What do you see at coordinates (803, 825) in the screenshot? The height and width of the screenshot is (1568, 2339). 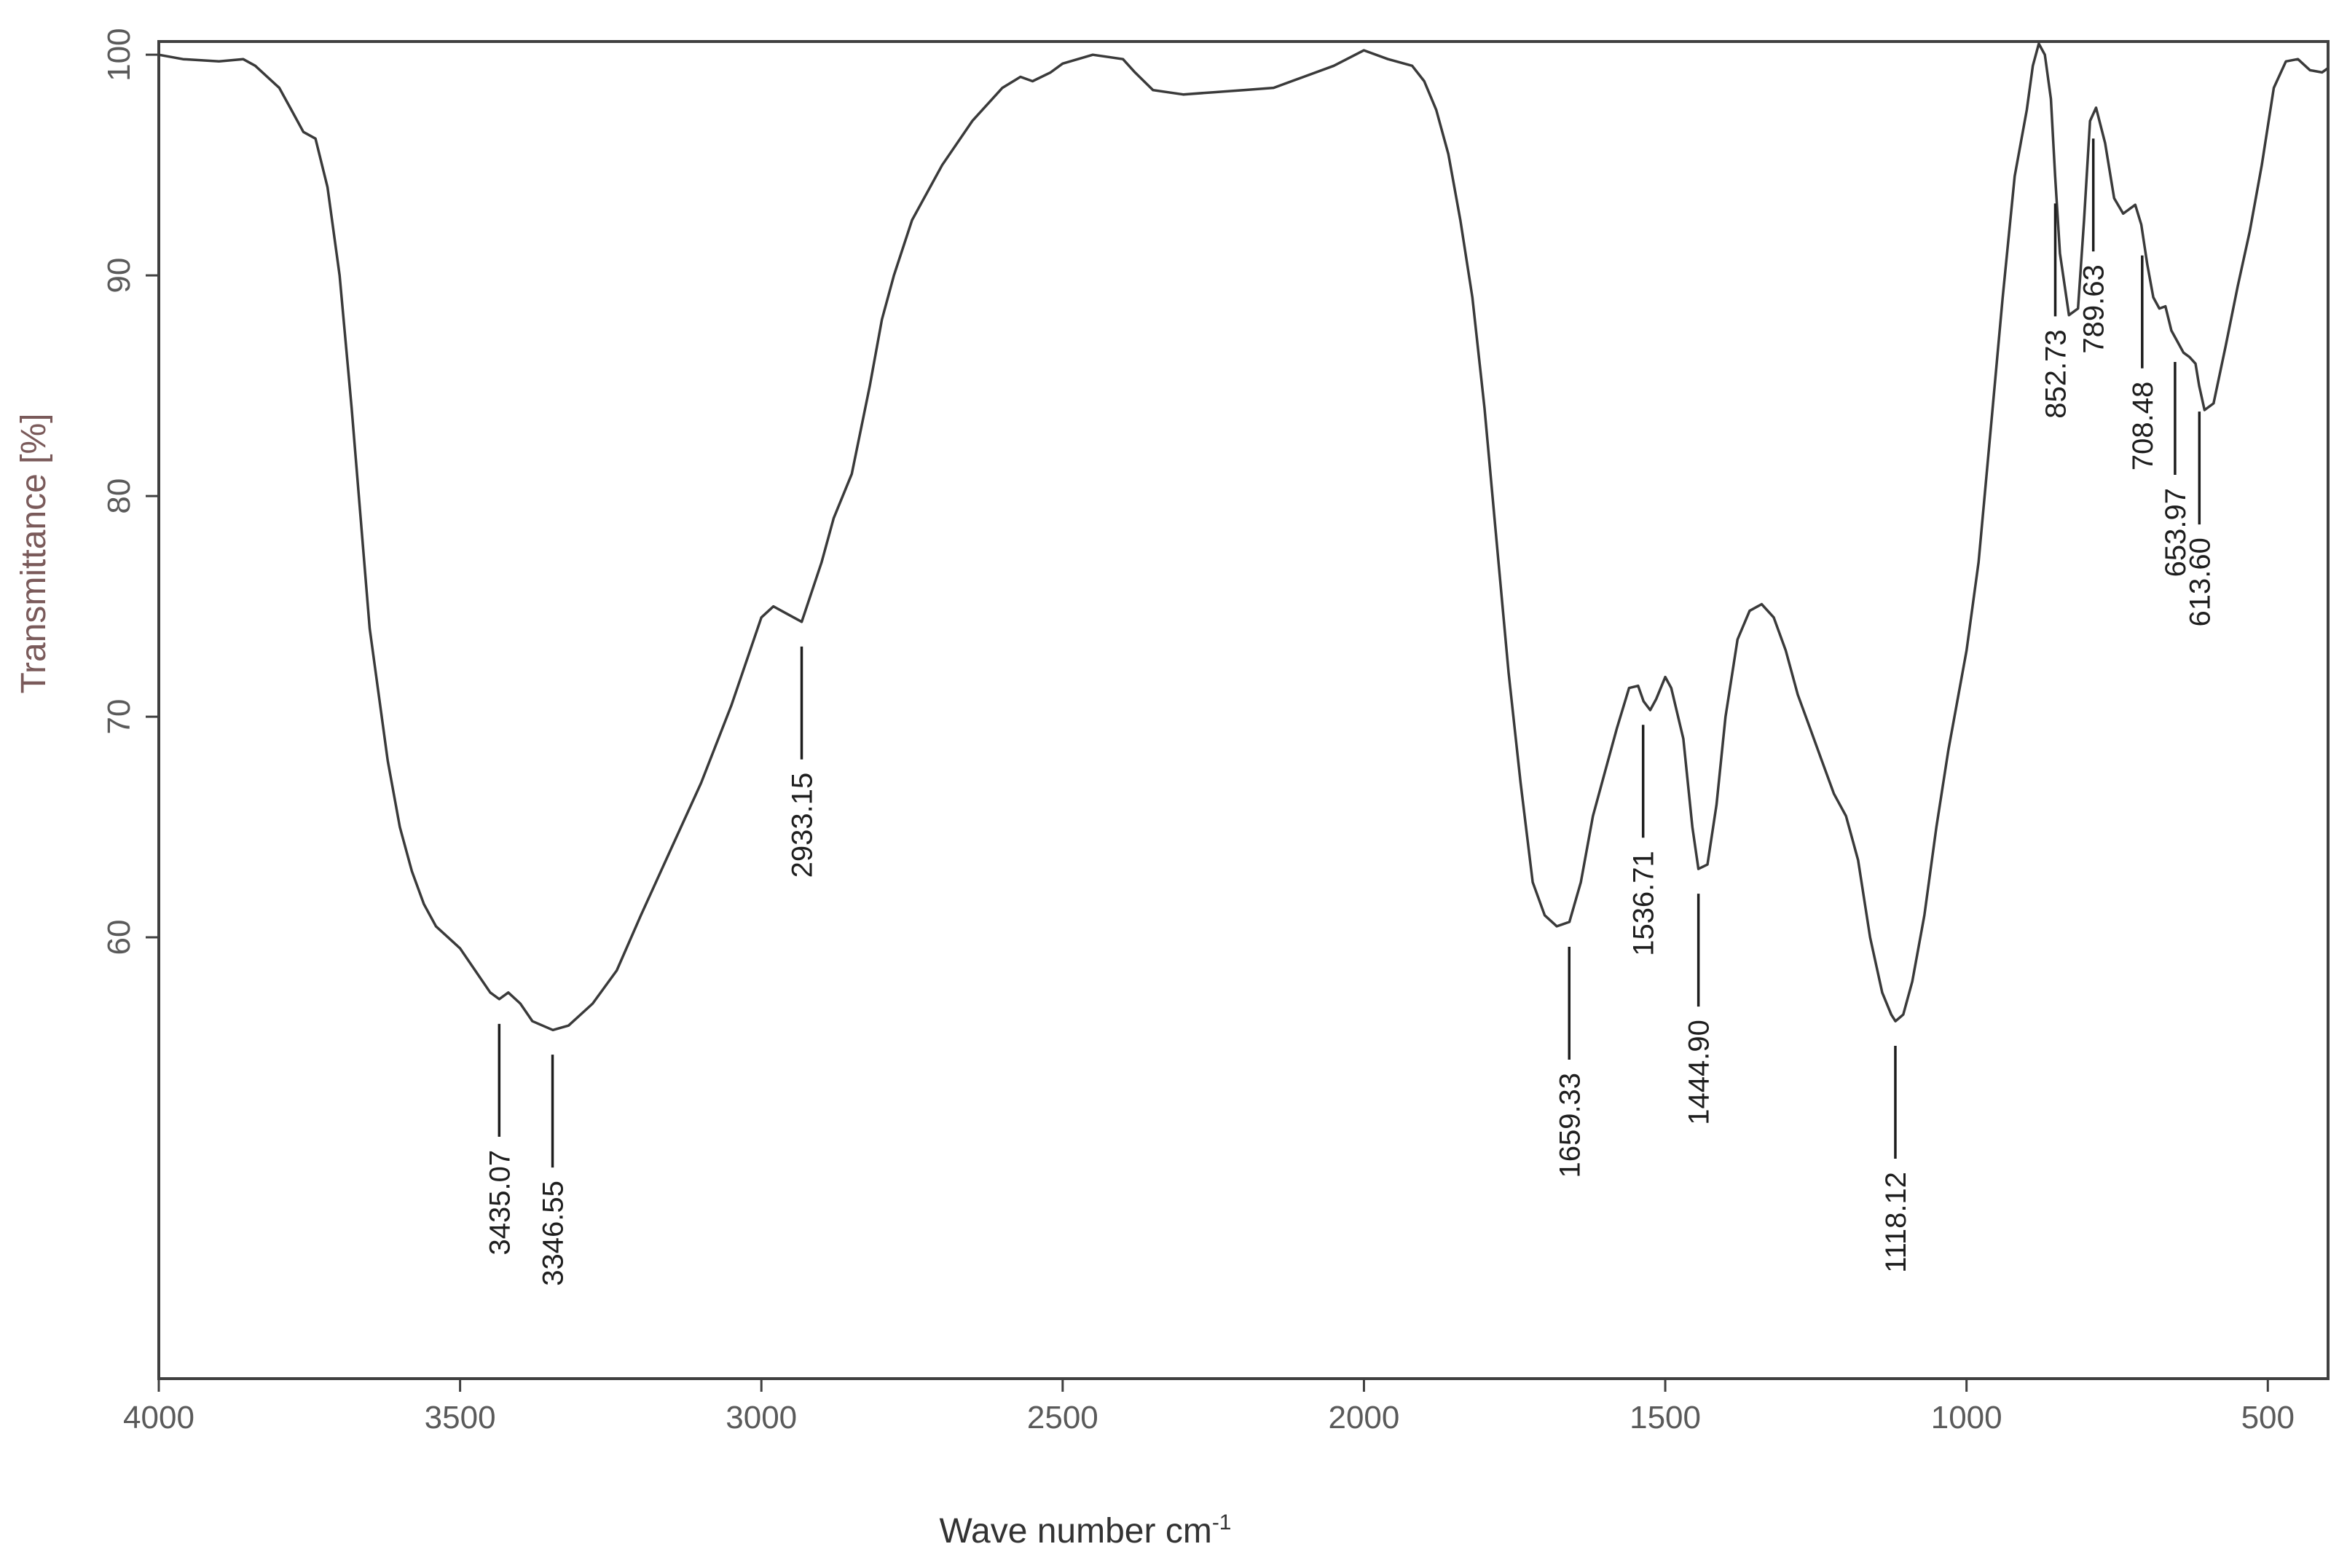 I see `peak-label: 2933.15` at bounding box center [803, 825].